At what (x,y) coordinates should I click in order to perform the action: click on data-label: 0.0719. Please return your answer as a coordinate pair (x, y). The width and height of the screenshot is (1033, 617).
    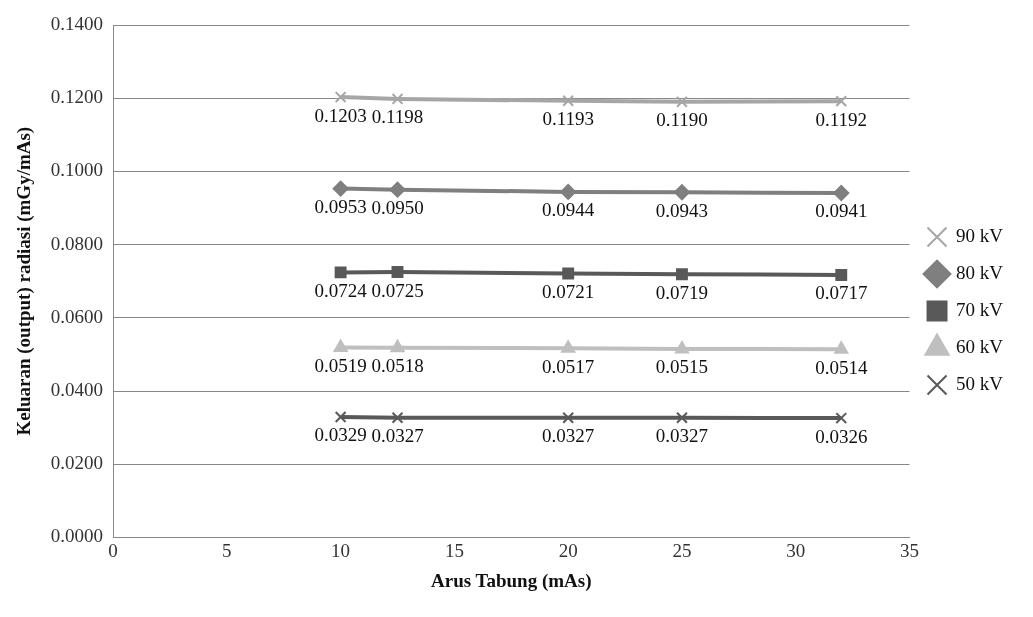
    Looking at the image, I should click on (682, 292).